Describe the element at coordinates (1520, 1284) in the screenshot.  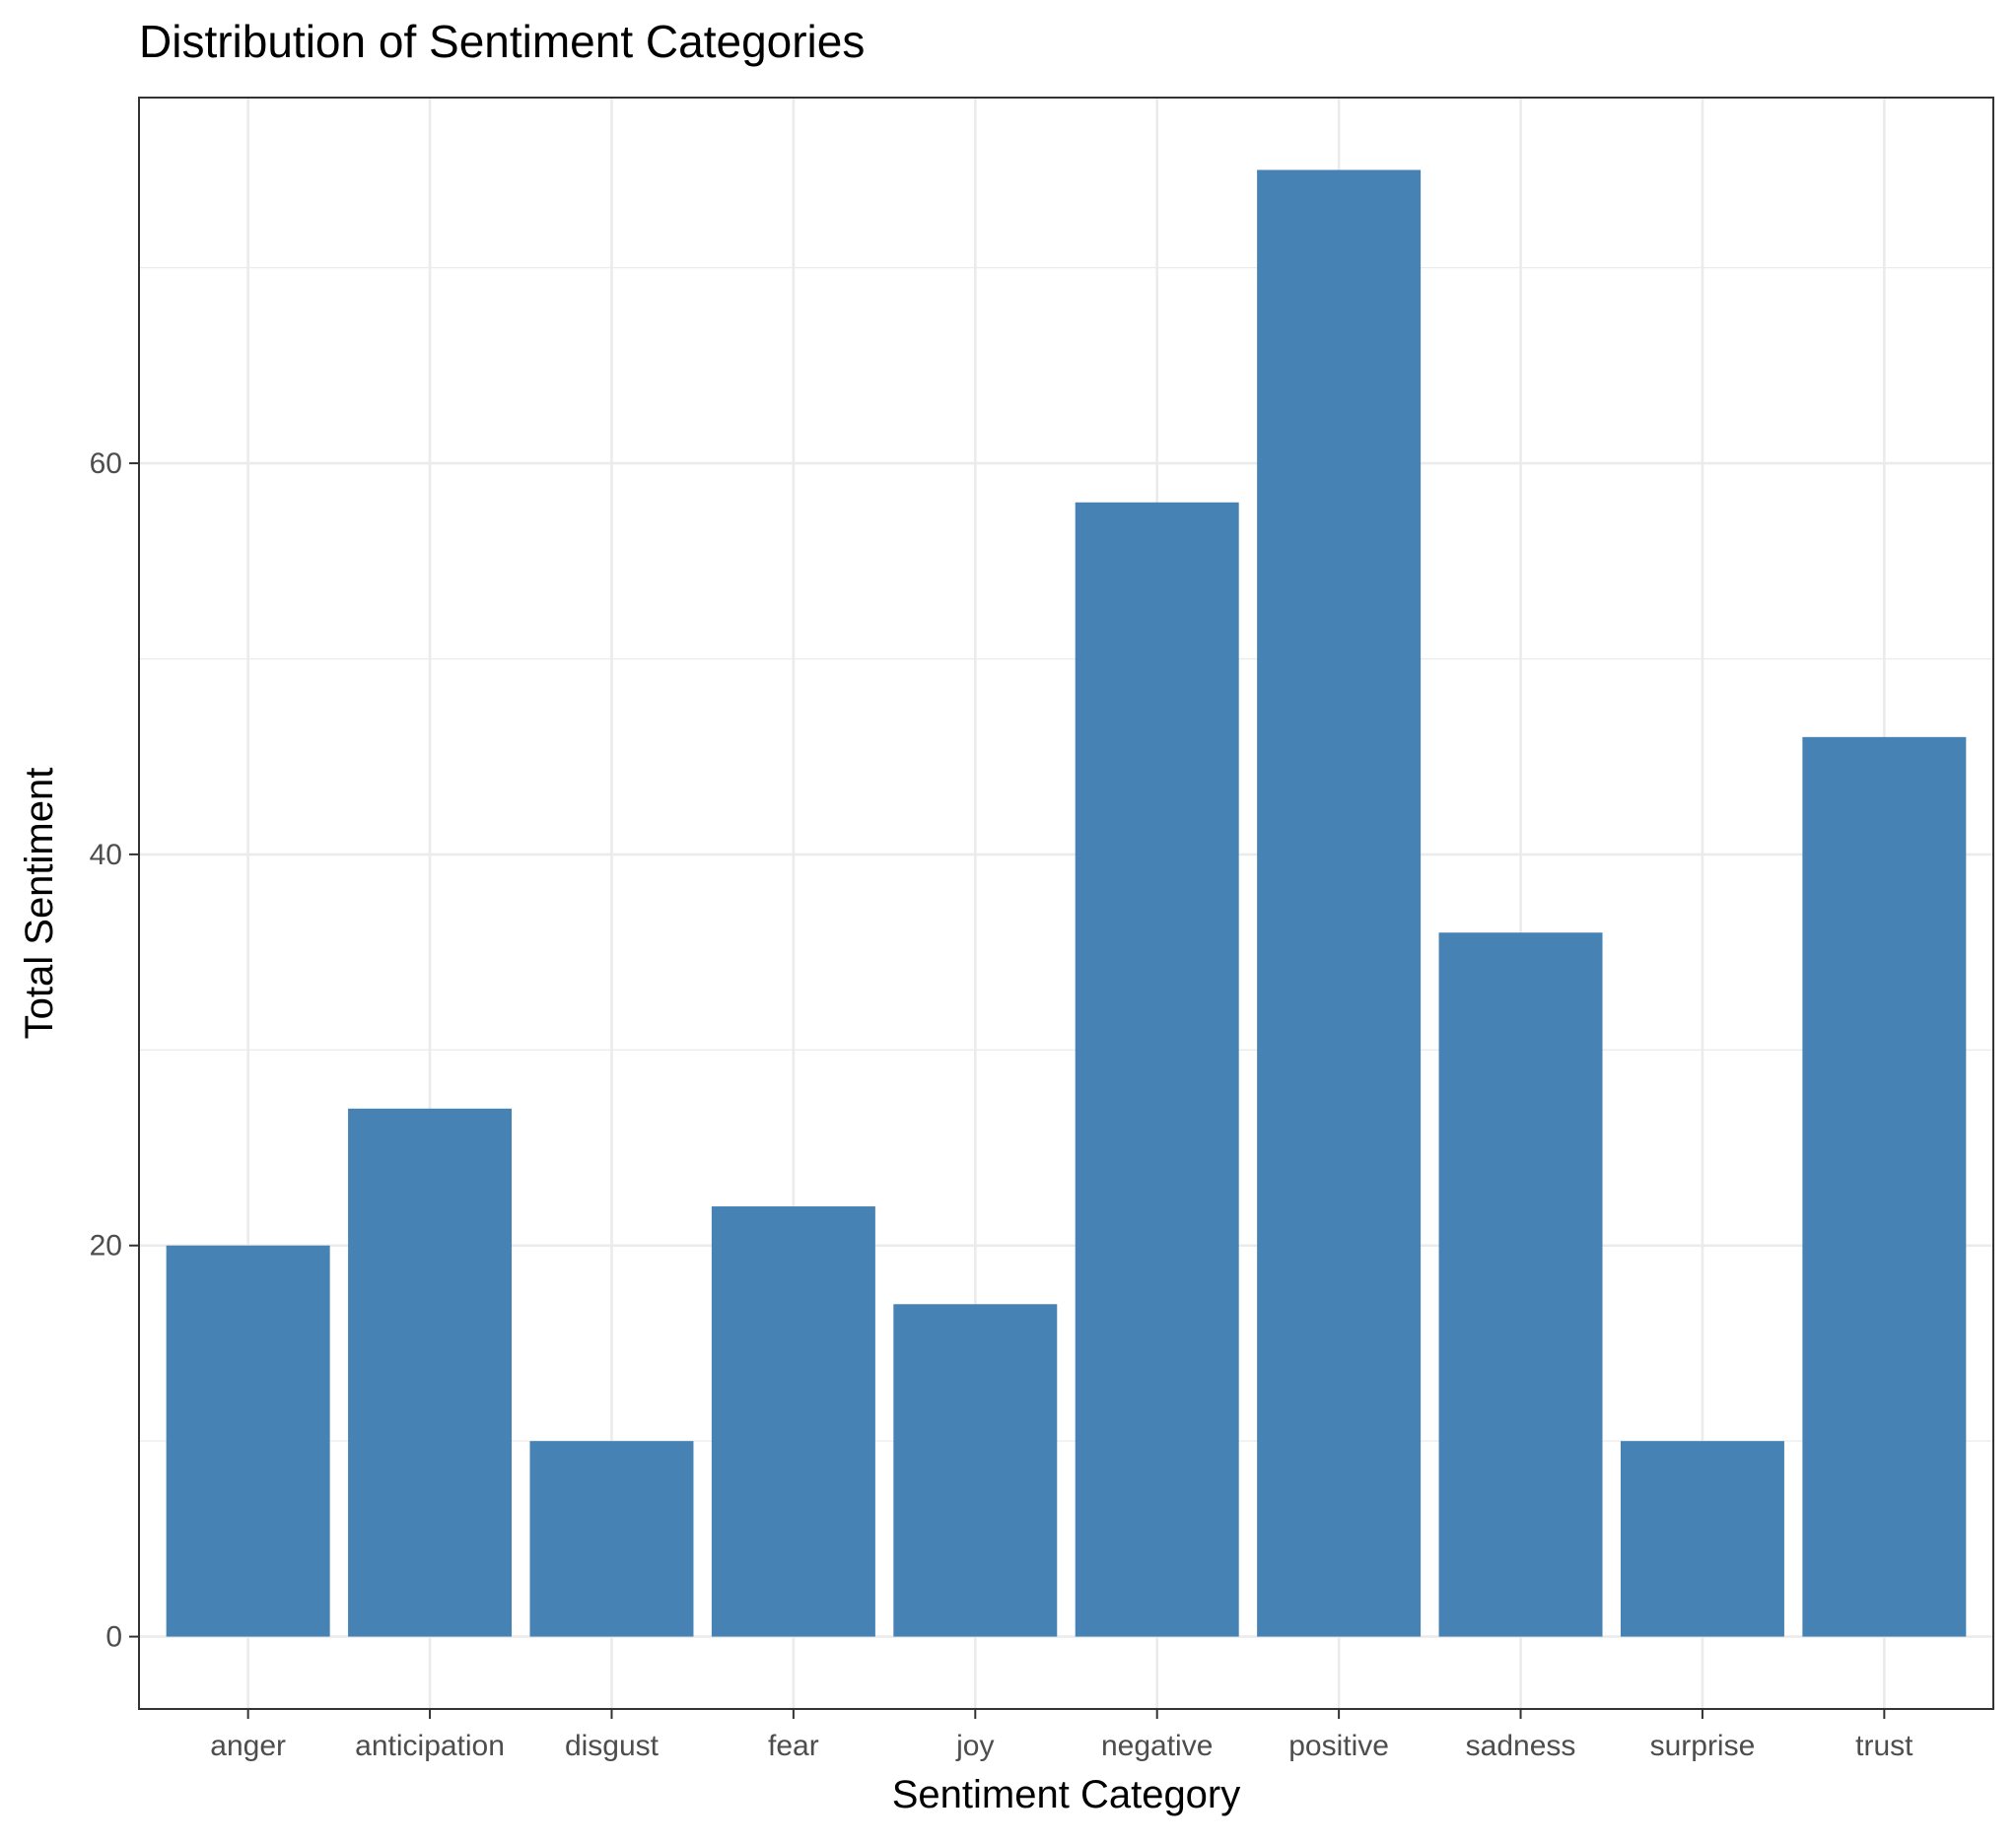
I see `bar-sadness` at that location.